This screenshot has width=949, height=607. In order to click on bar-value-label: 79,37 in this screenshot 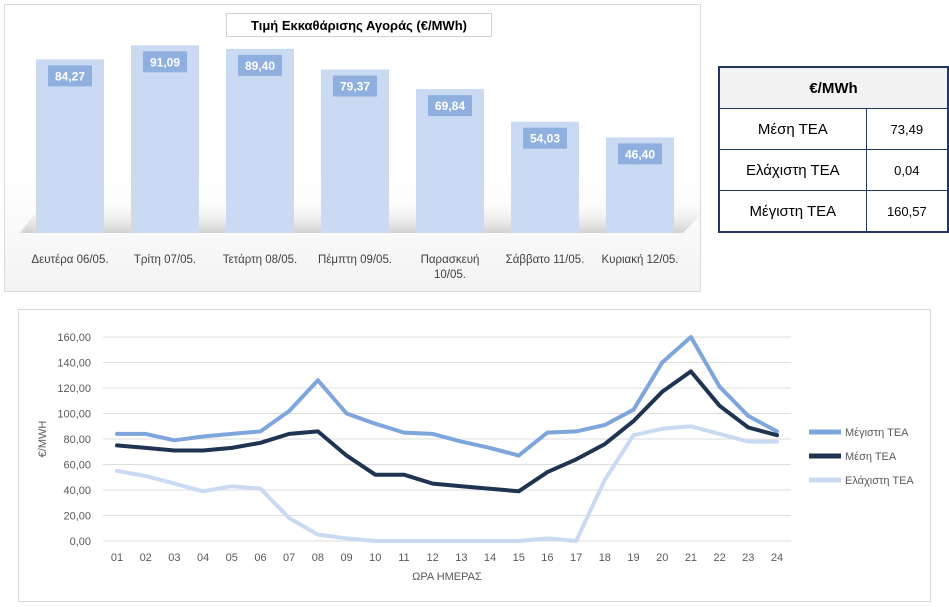, I will do `click(355, 86)`.